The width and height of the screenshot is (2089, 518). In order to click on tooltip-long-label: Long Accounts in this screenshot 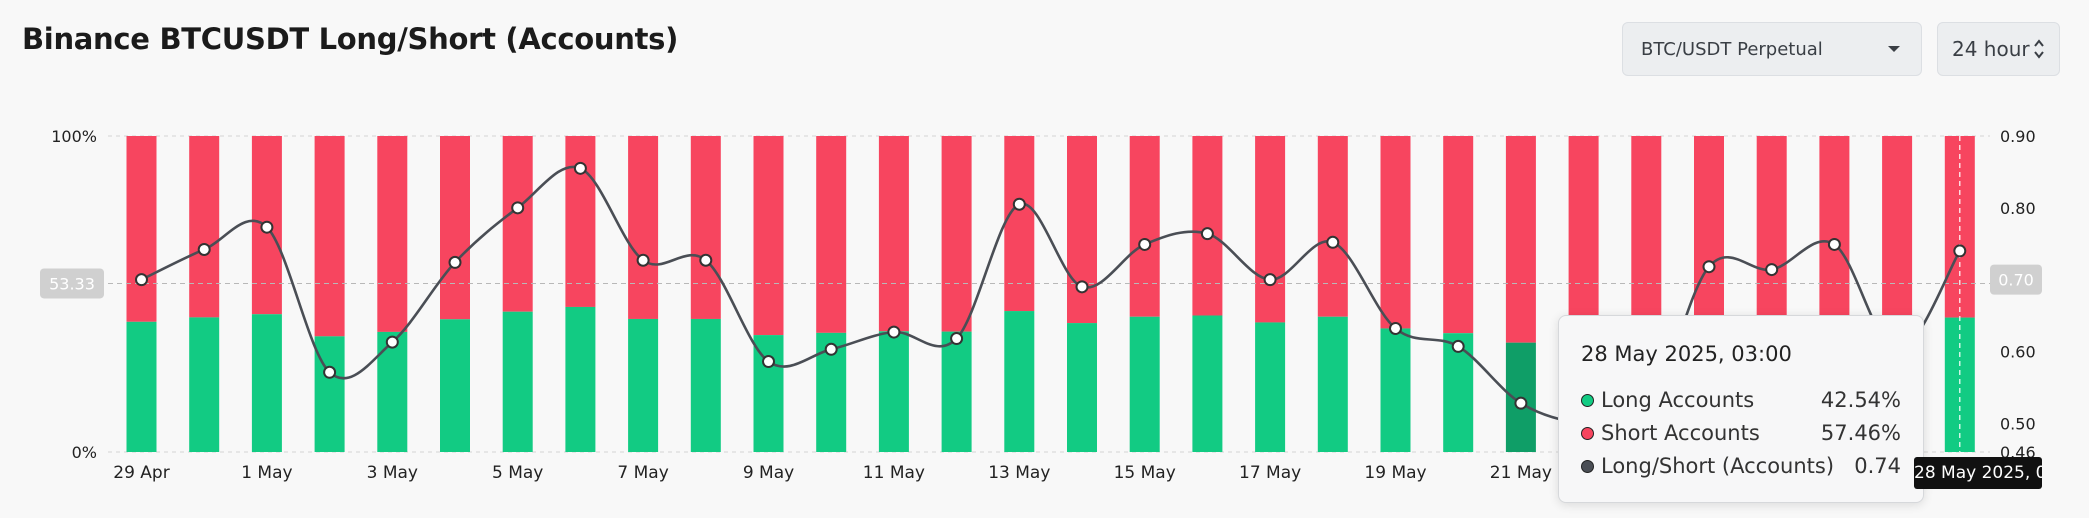, I will do `click(1678, 400)`.